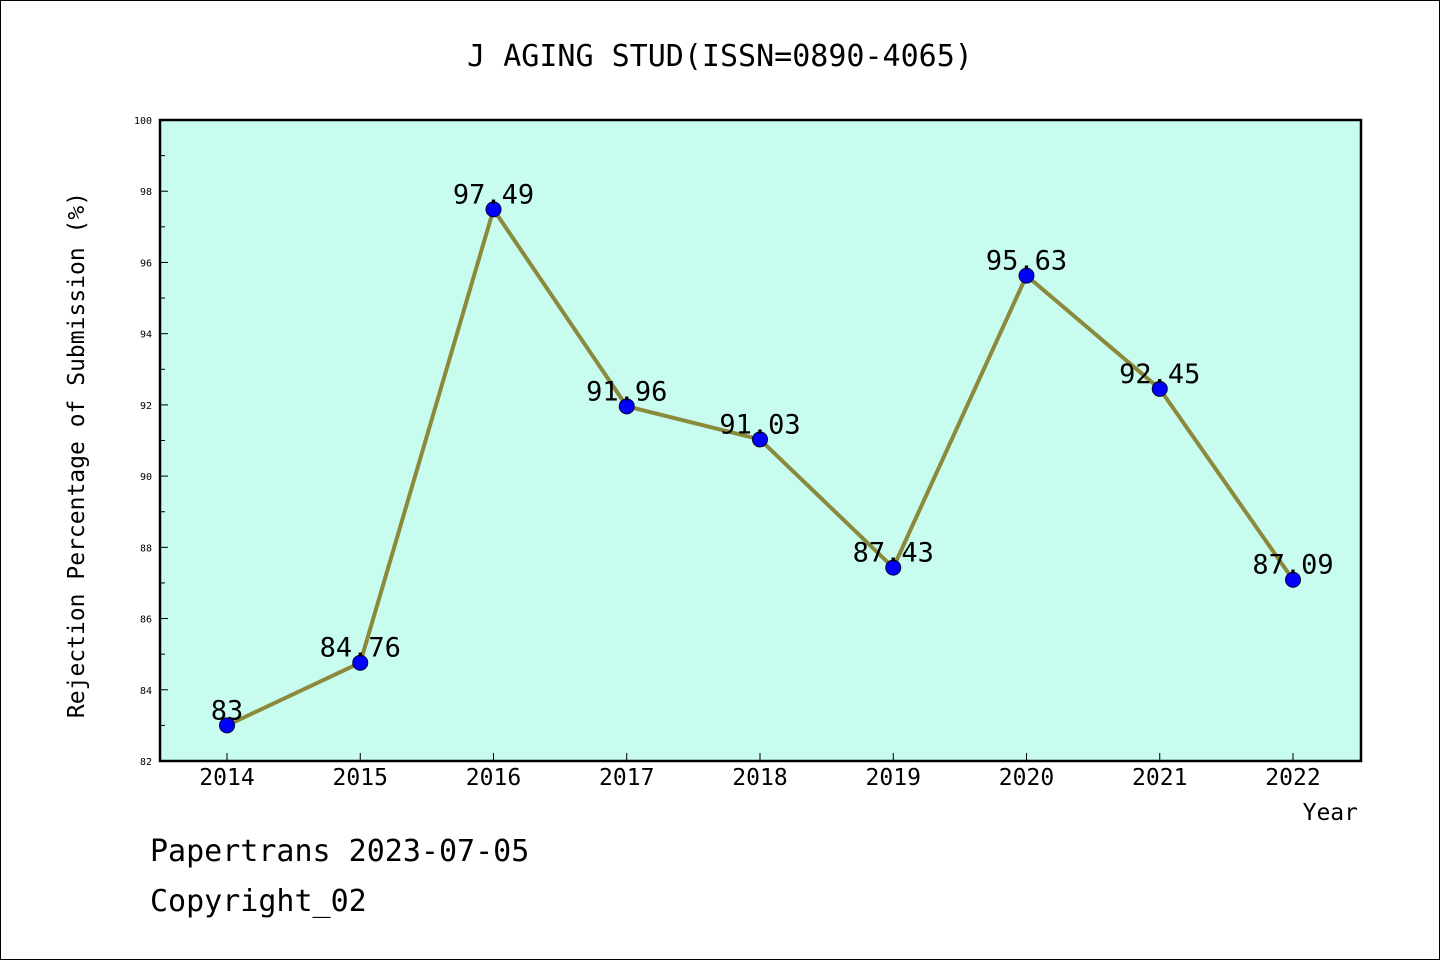 This screenshot has width=1440, height=960. Describe the element at coordinates (146, 548) in the screenshot. I see `y-tick-label: 88` at that location.